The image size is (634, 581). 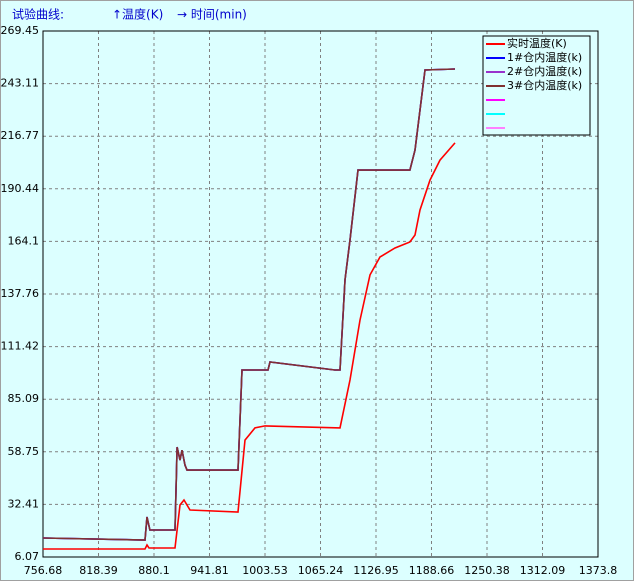 I want to click on y-tick-label: 190.44, so click(x=20, y=188).